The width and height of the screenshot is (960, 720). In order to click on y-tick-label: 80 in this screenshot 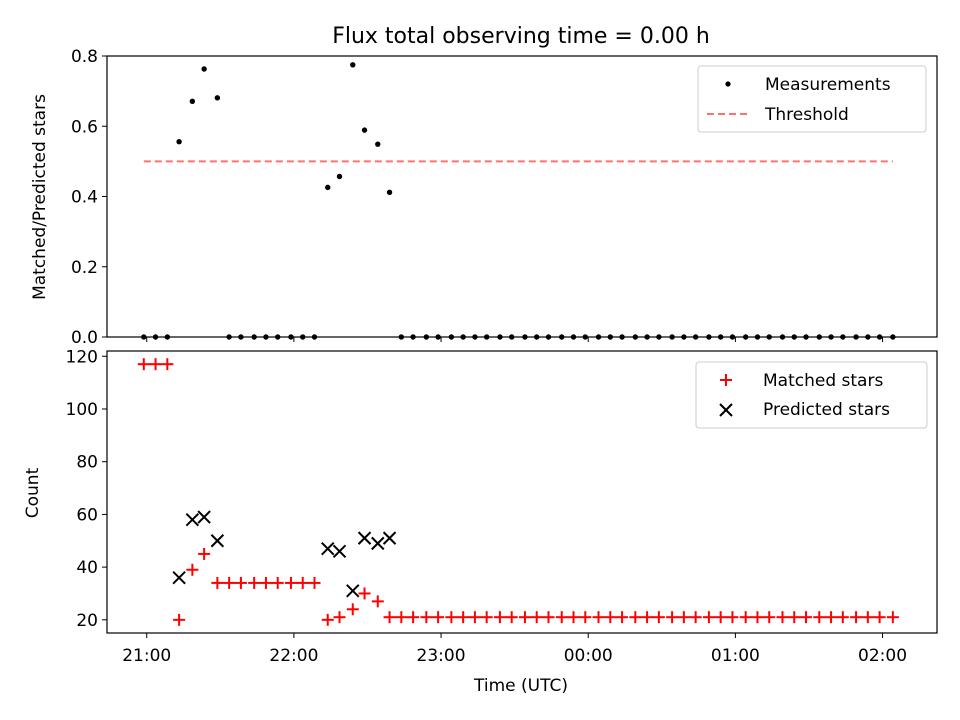, I will do `click(87, 463)`.